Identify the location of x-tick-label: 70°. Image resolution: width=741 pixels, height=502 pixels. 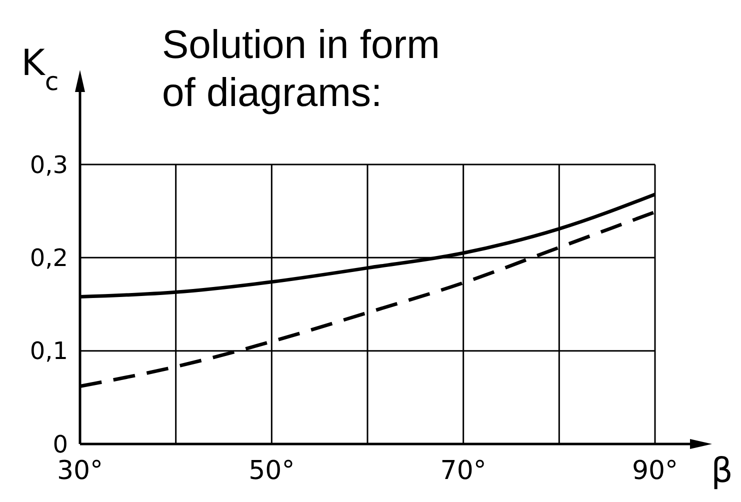
(463, 471).